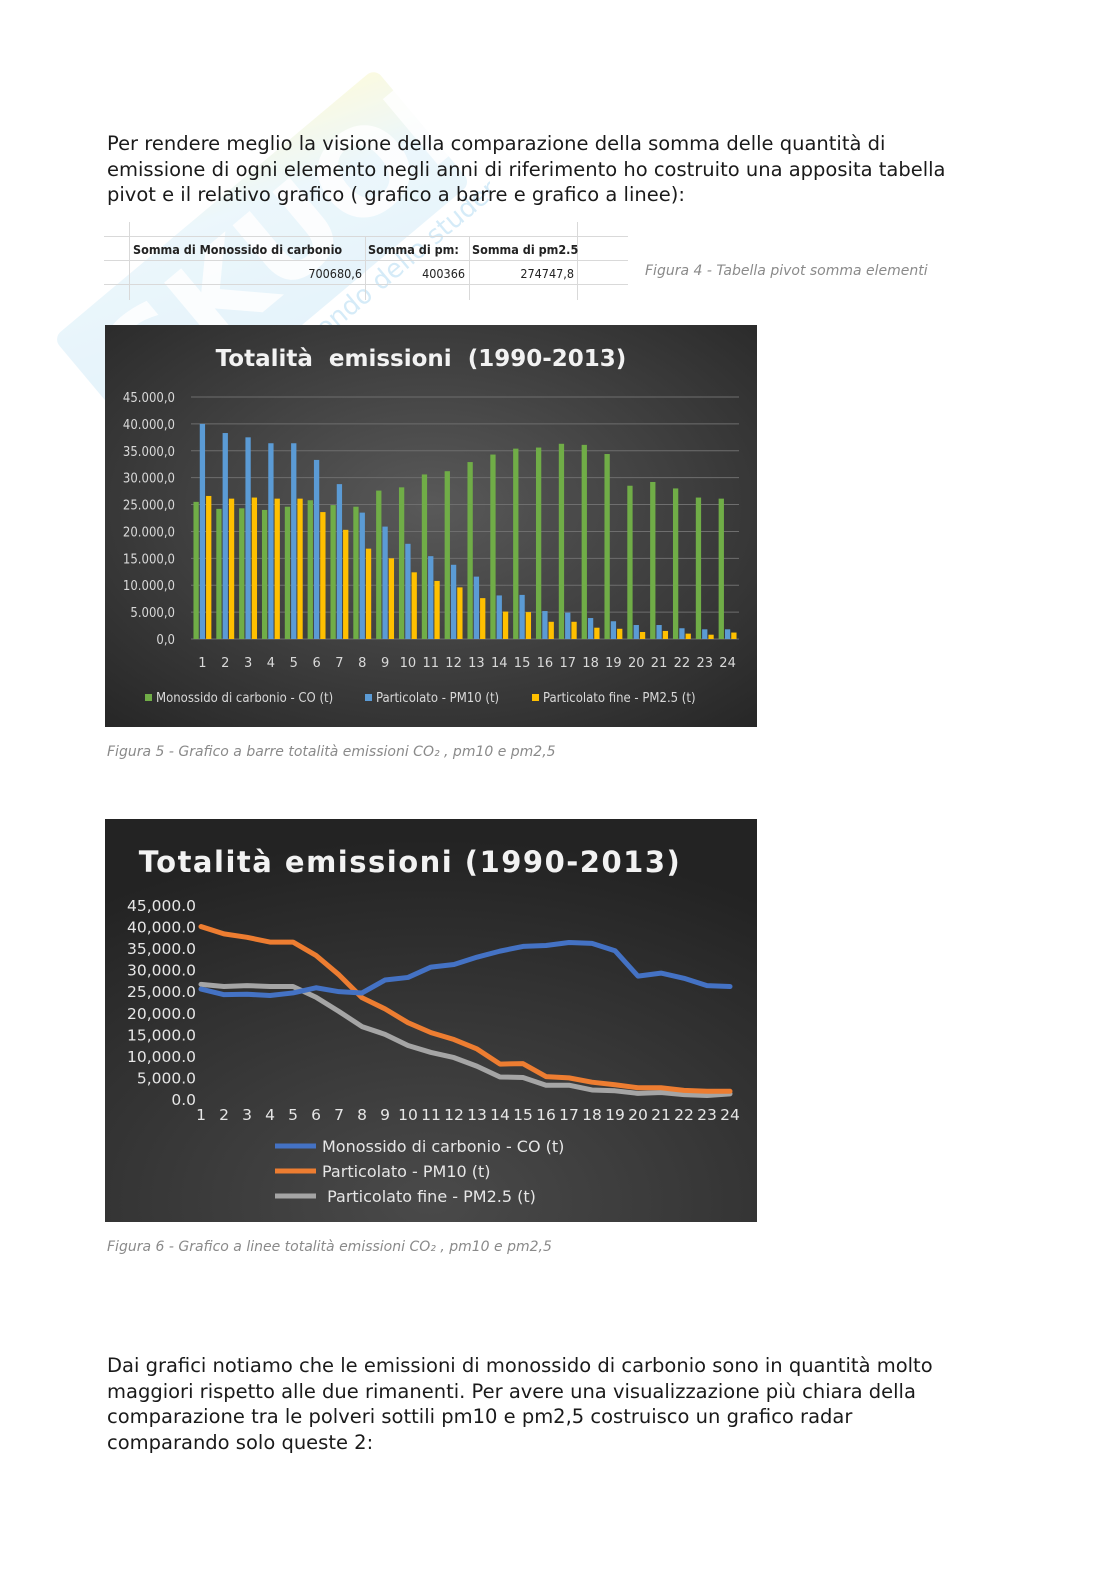 The image size is (1116, 1579). I want to click on bar-xtick-label: 13, so click(476, 663).